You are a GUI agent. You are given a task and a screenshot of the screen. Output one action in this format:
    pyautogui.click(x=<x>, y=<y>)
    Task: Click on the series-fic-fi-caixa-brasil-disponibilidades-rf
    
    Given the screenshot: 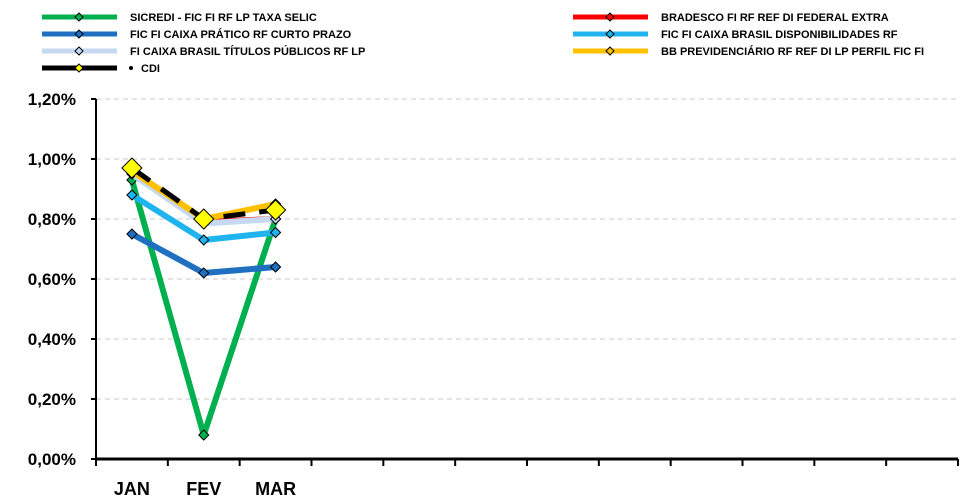 What is the action you would take?
    pyautogui.click(x=204, y=217)
    